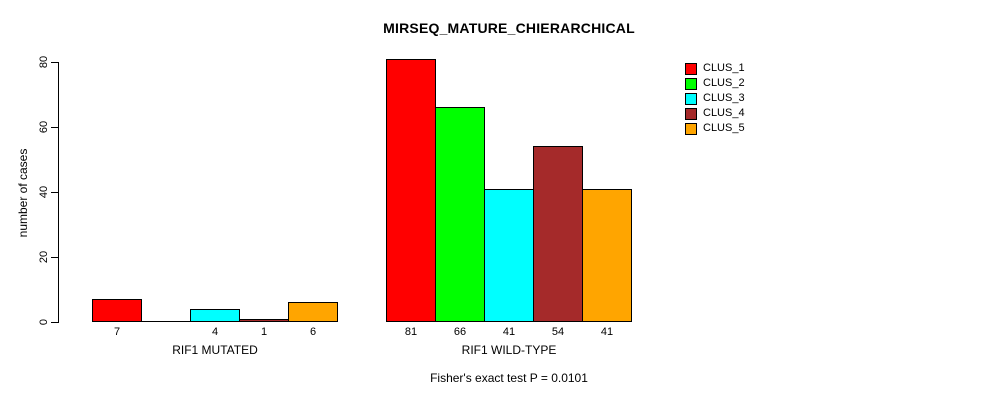 The image size is (990, 400). Describe the element at coordinates (215, 332) in the screenshot. I see `bar-value-label: 4` at that location.